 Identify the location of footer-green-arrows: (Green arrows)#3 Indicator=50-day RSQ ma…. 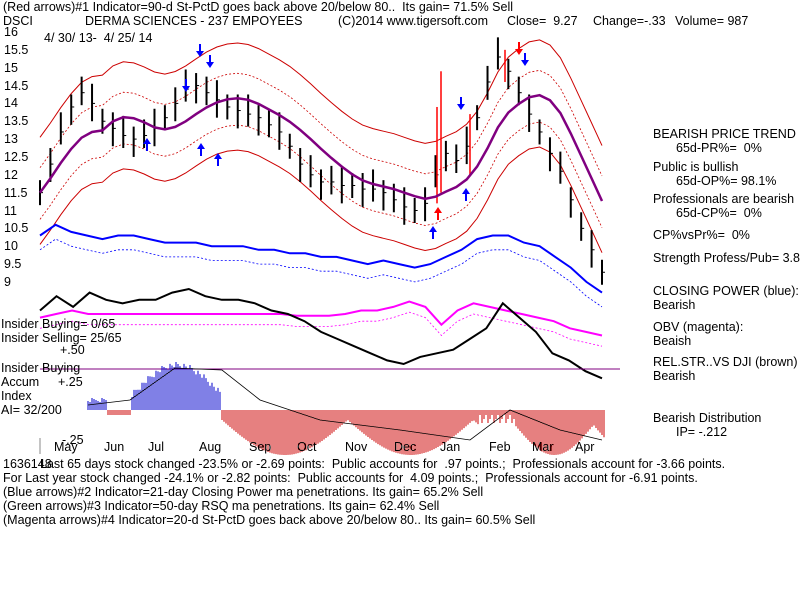
(221, 506).